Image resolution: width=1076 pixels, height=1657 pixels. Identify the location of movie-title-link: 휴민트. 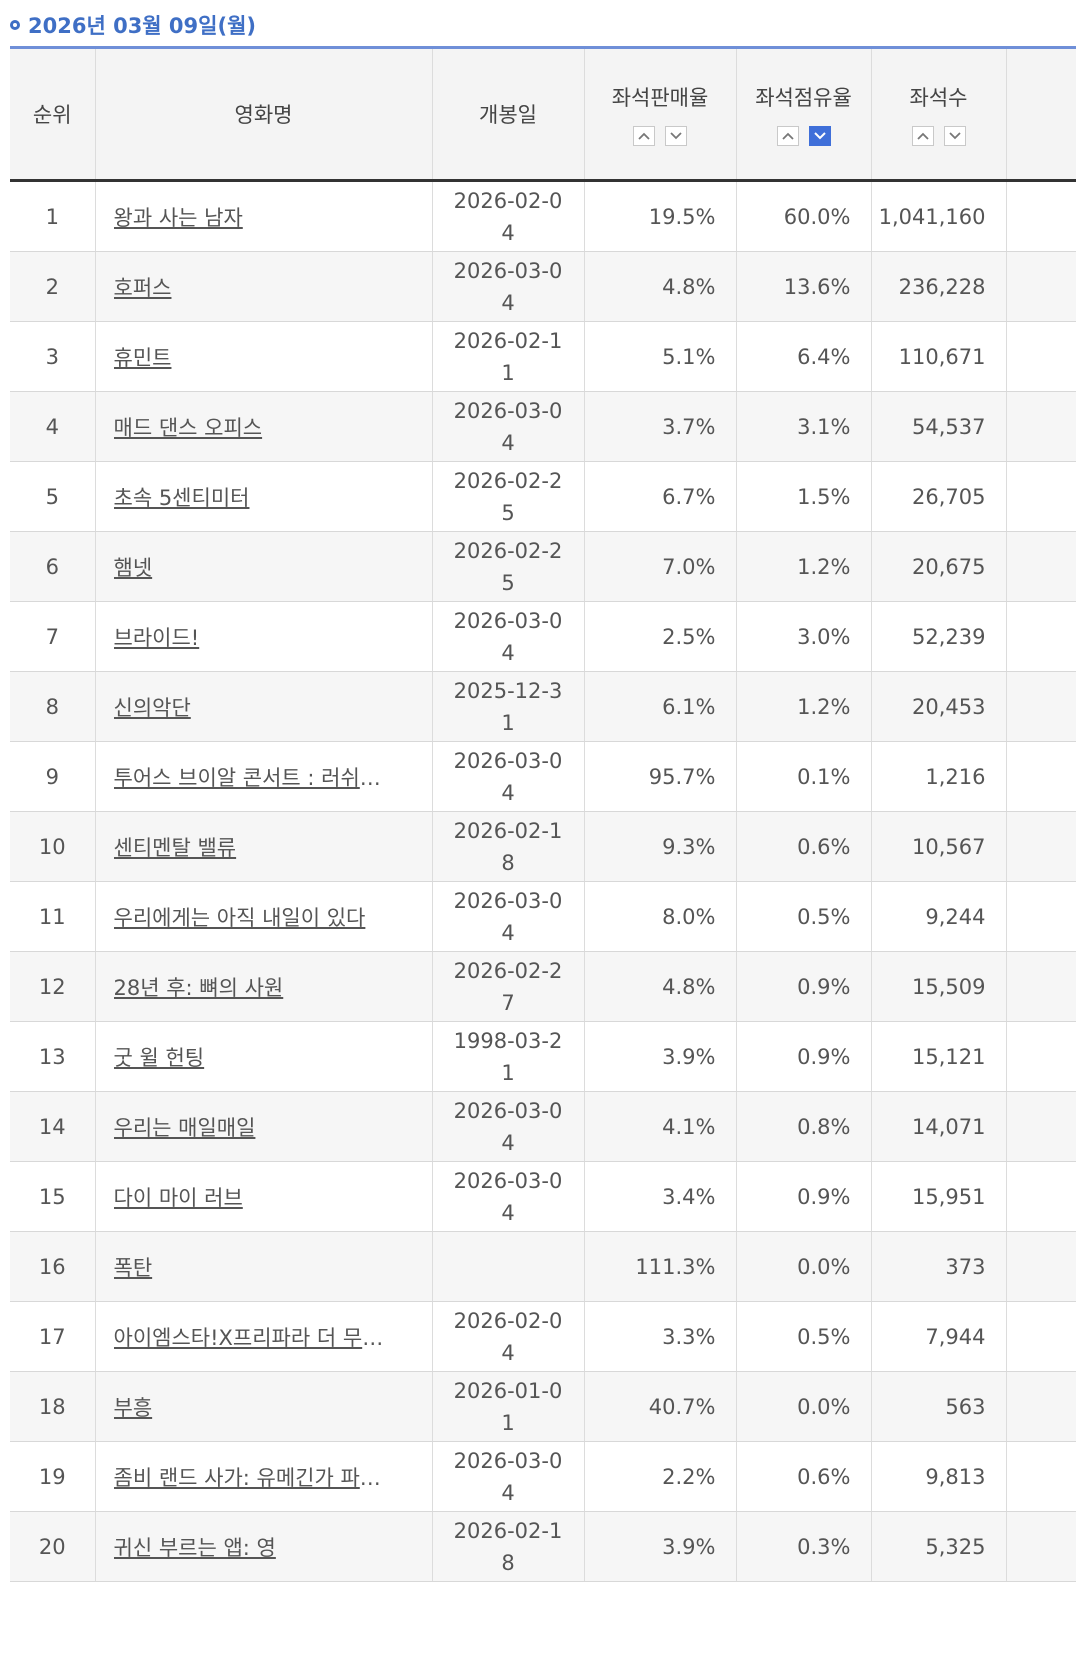
(142, 357).